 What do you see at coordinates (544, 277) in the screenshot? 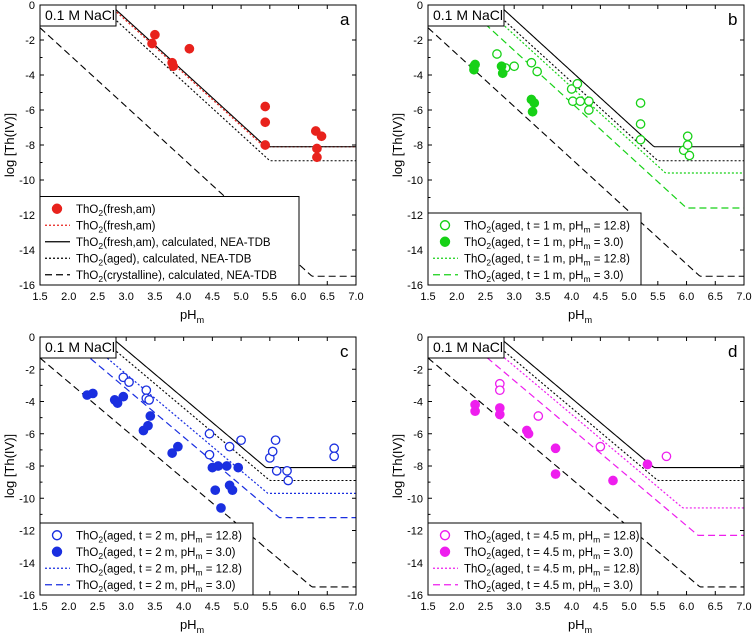
I see `legend-label: ThO2(aged, t = 1 m, pHm = 3.0)` at bounding box center [544, 277].